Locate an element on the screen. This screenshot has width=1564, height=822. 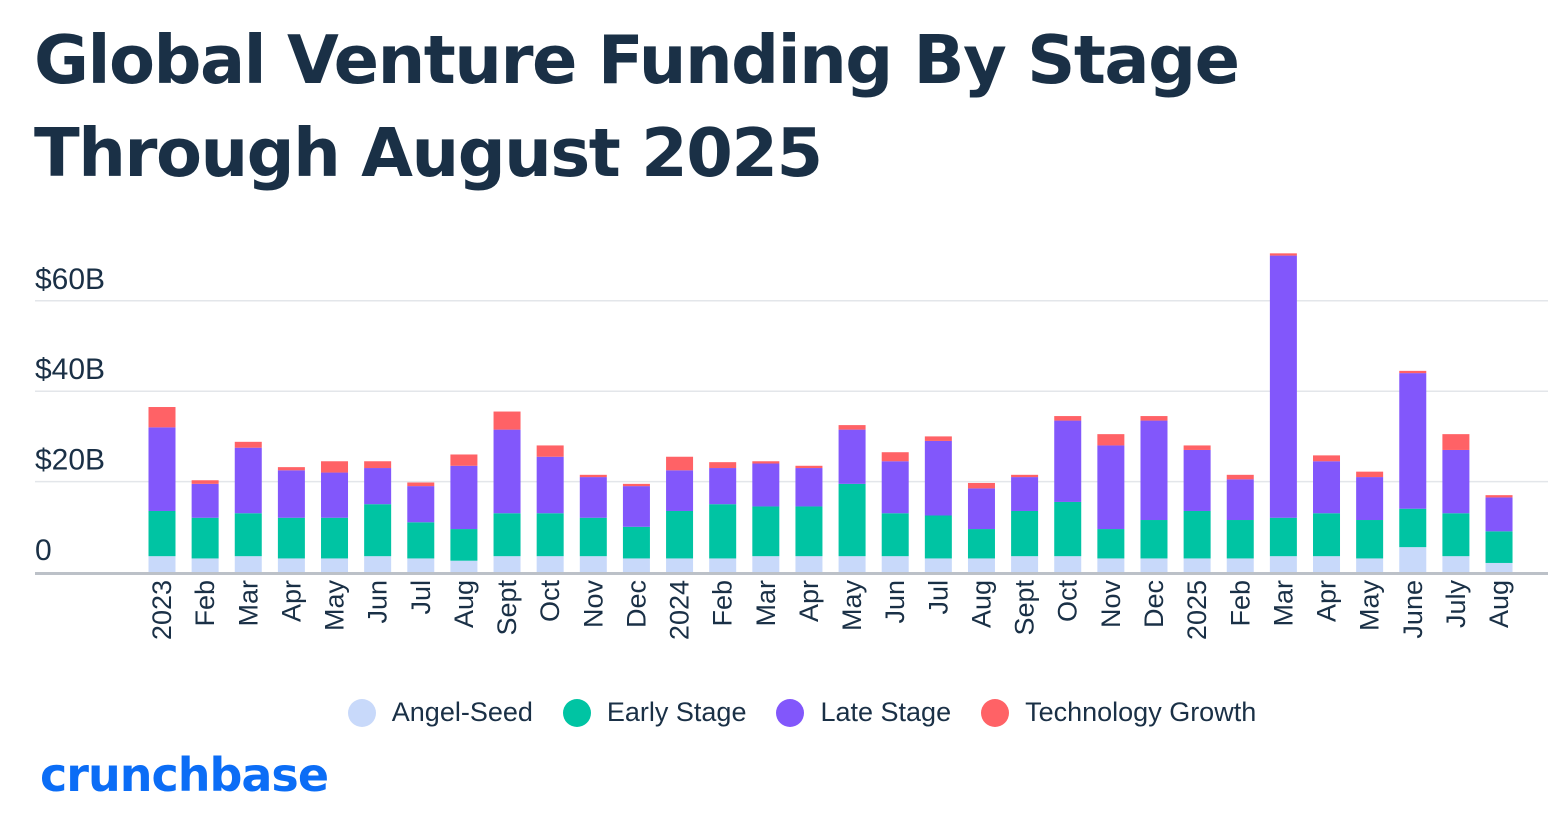
x-tick-label: 2025 is located at coordinates (1197, 610).